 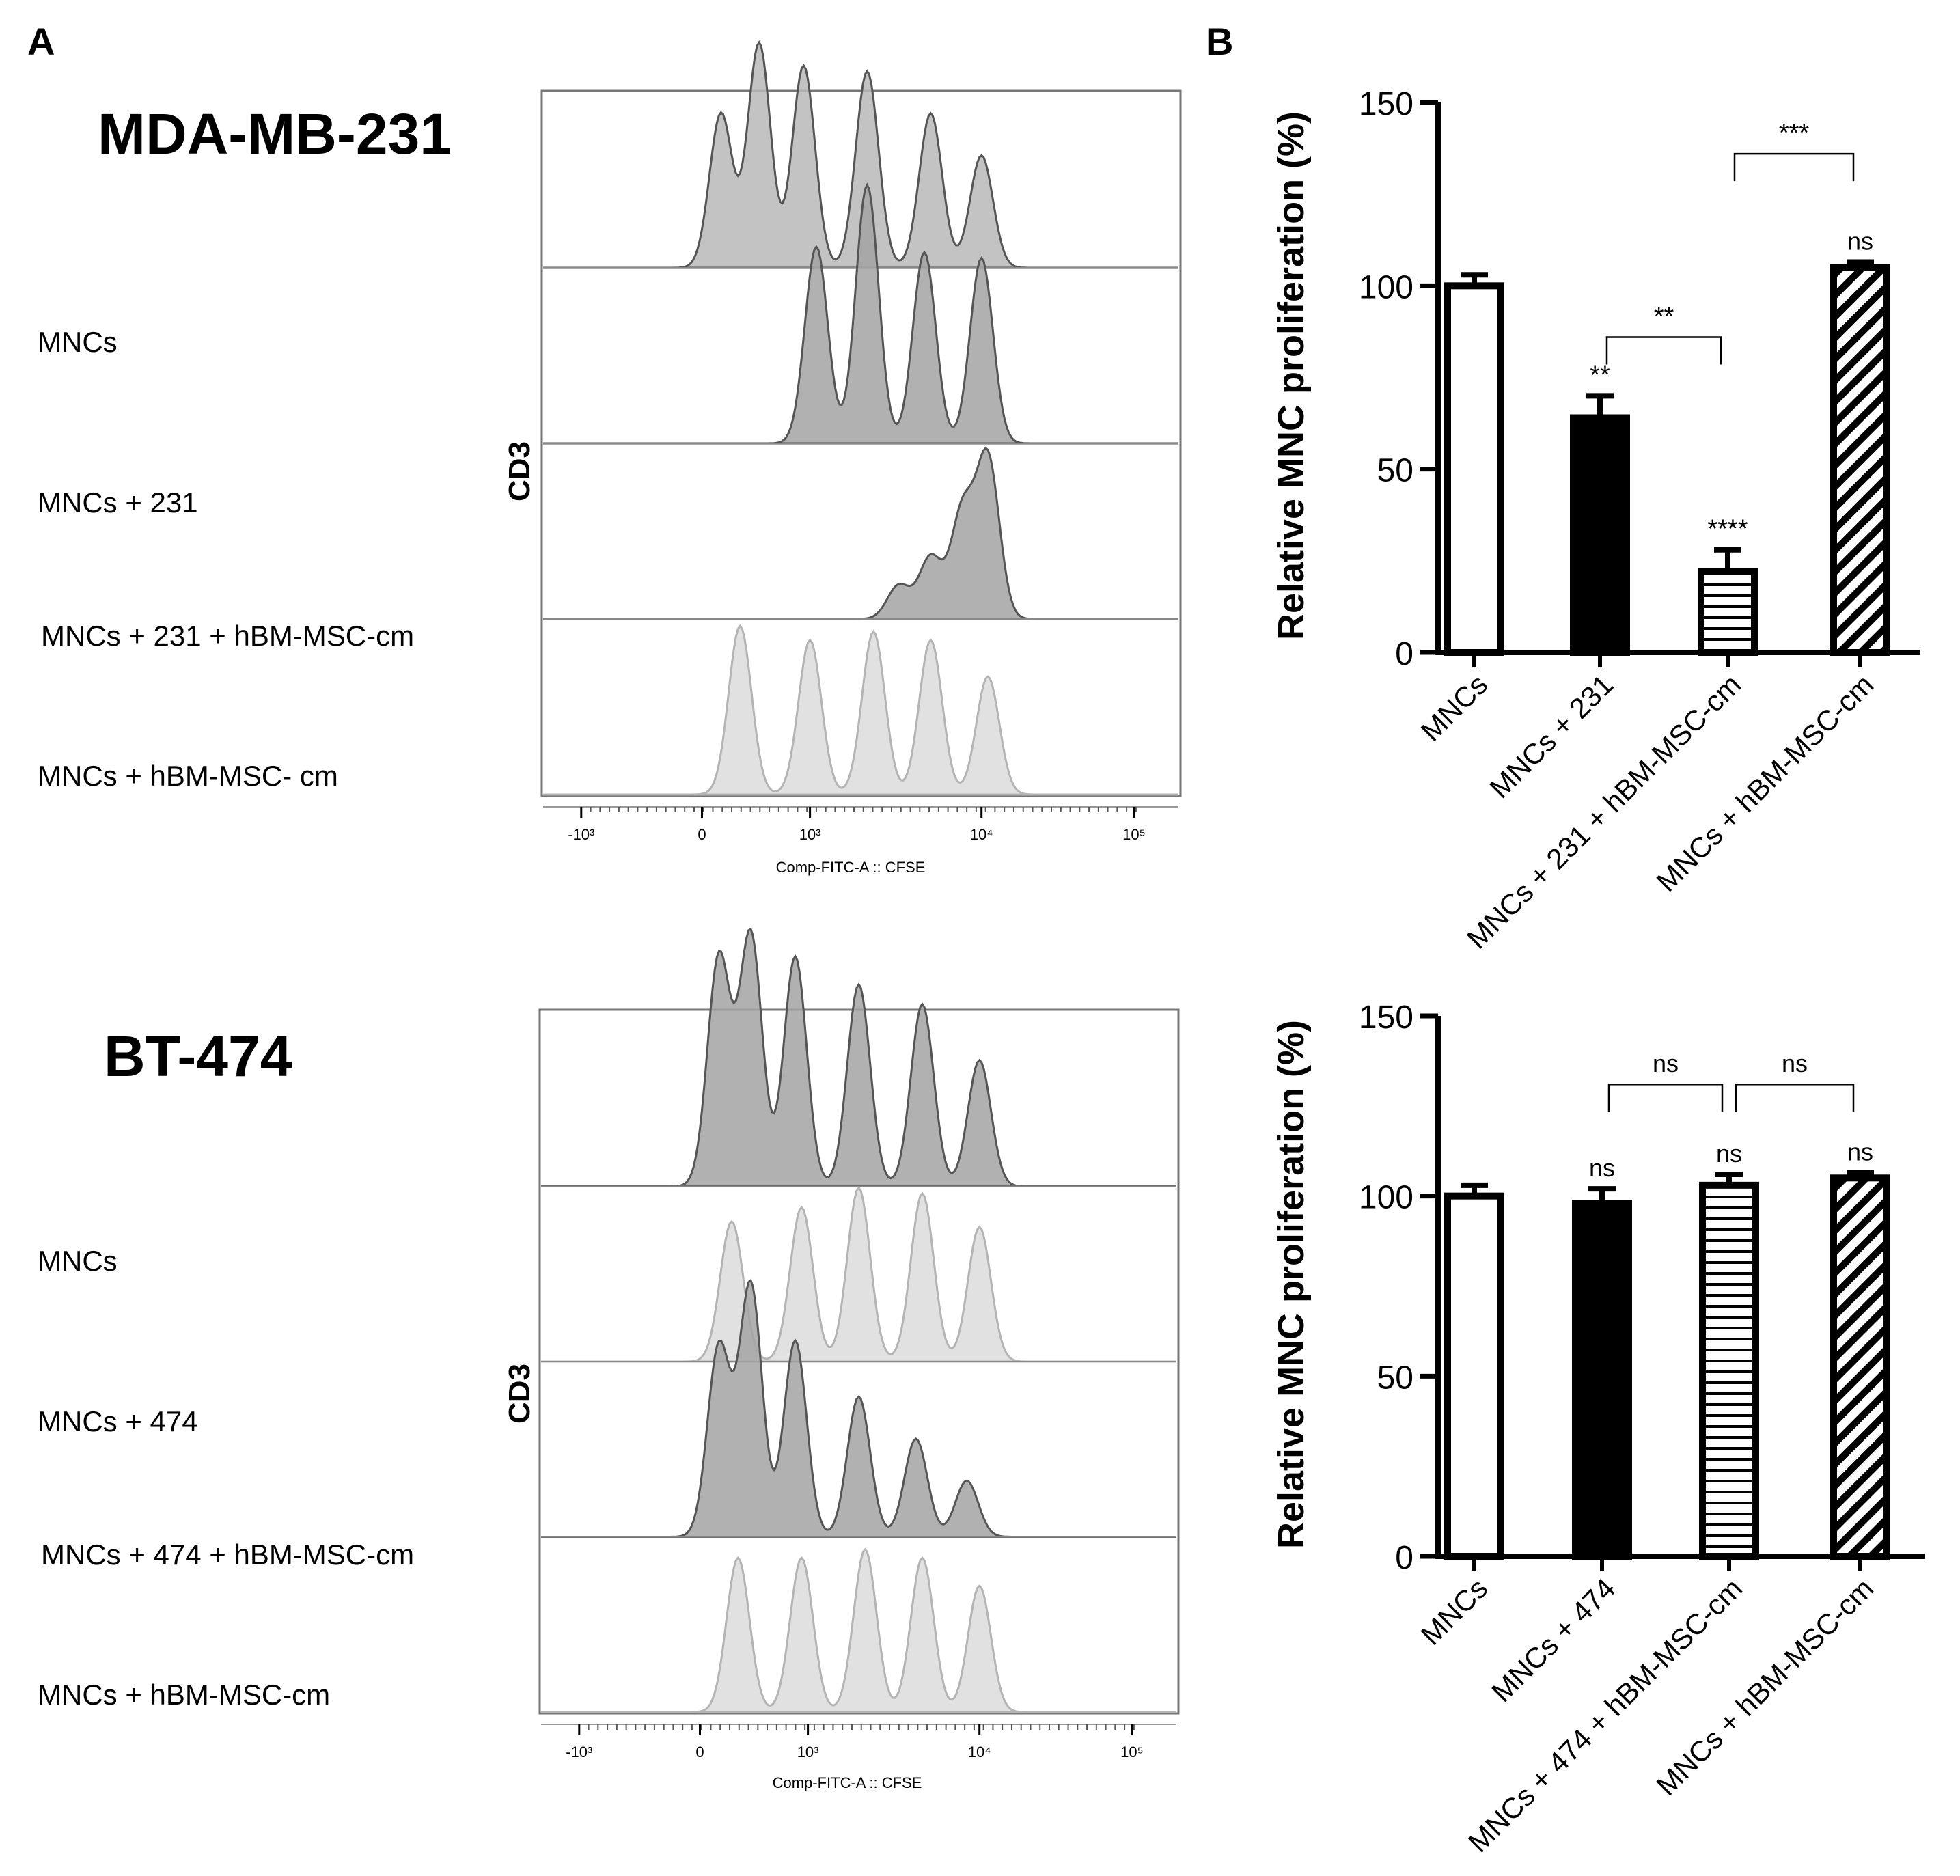 I want to click on row-label: MNCs + hBM-MSC- cm, so click(x=188, y=776).